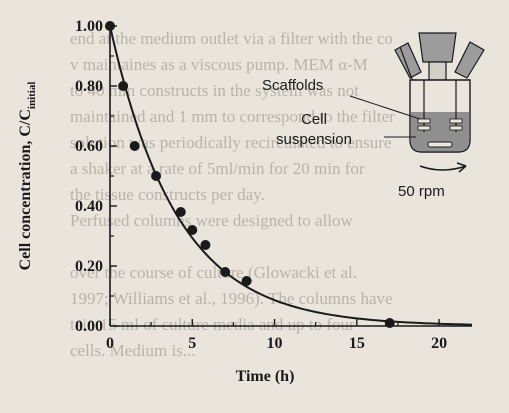  What do you see at coordinates (456, 121) in the screenshot?
I see `scaffold-right-top` at bounding box center [456, 121].